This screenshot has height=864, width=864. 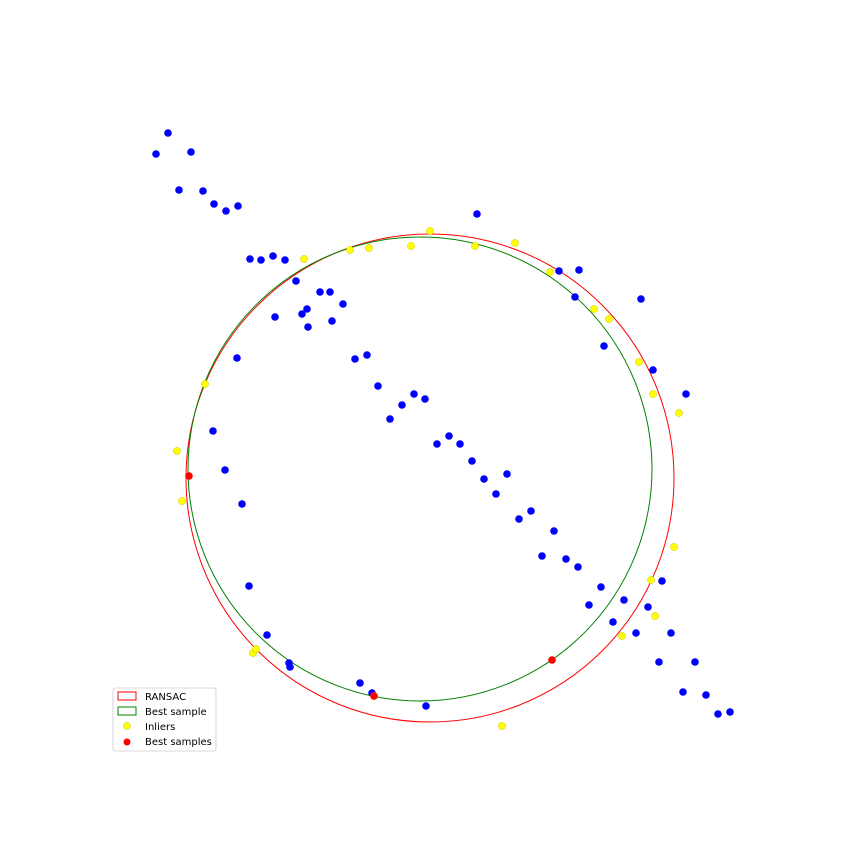 I want to click on legend-swatch-best-sample, so click(x=127, y=711).